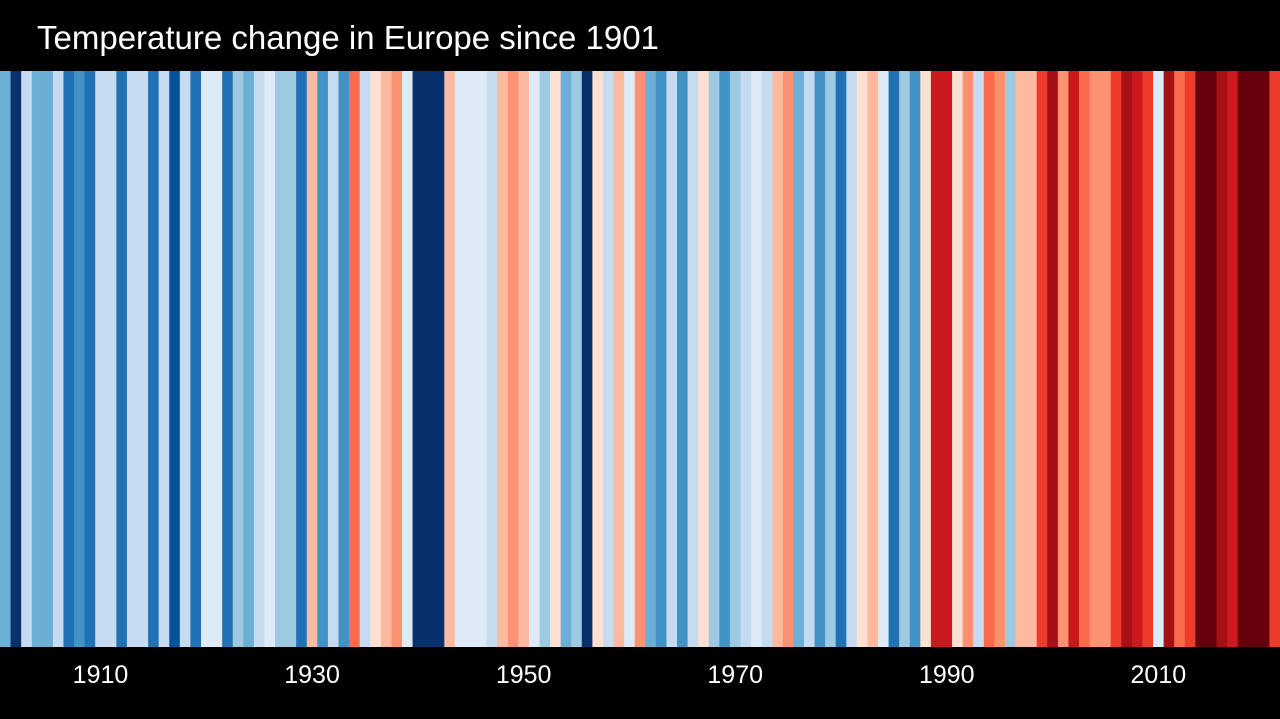  Describe the element at coordinates (1085, 359) in the screenshot. I see `stripe-2003` at that location.